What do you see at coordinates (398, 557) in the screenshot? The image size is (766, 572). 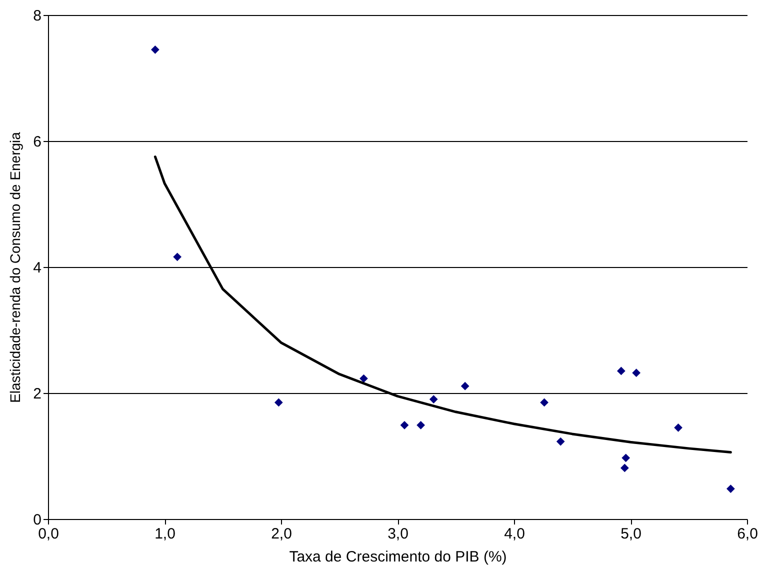 I see `x-axis-title: Taxa de Crescimento do PIB (%)` at bounding box center [398, 557].